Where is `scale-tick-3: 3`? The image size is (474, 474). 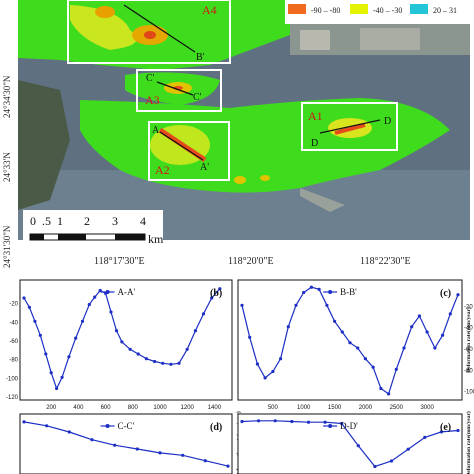 scale-tick-3: 3 is located at coordinates (115, 221).